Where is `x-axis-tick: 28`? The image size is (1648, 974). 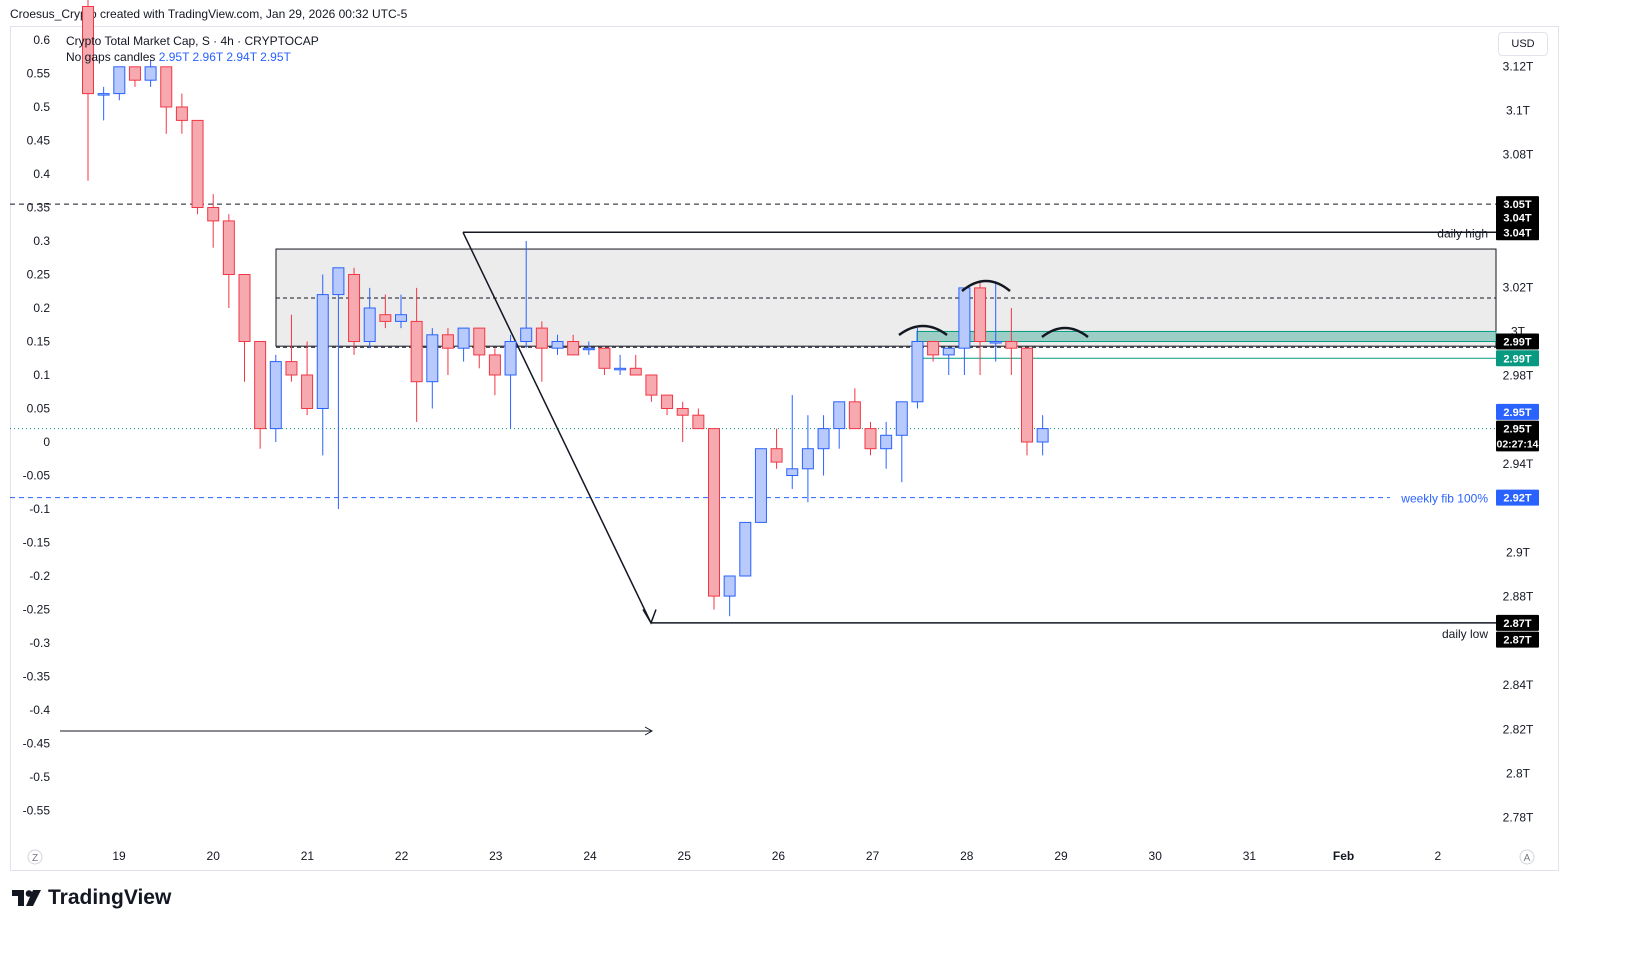 x-axis-tick: 28 is located at coordinates (967, 856).